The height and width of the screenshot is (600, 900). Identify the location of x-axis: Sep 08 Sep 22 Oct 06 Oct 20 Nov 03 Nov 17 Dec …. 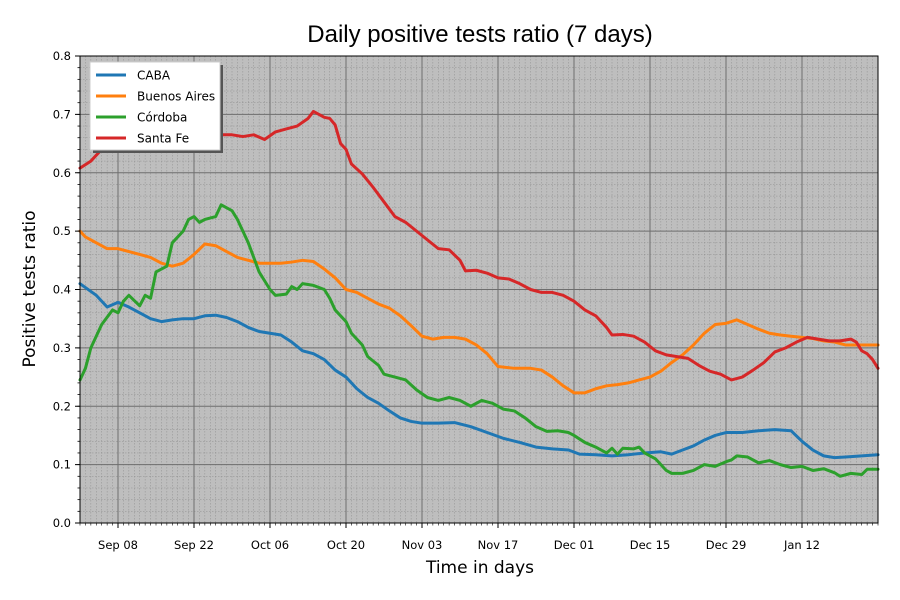
(479, 537).